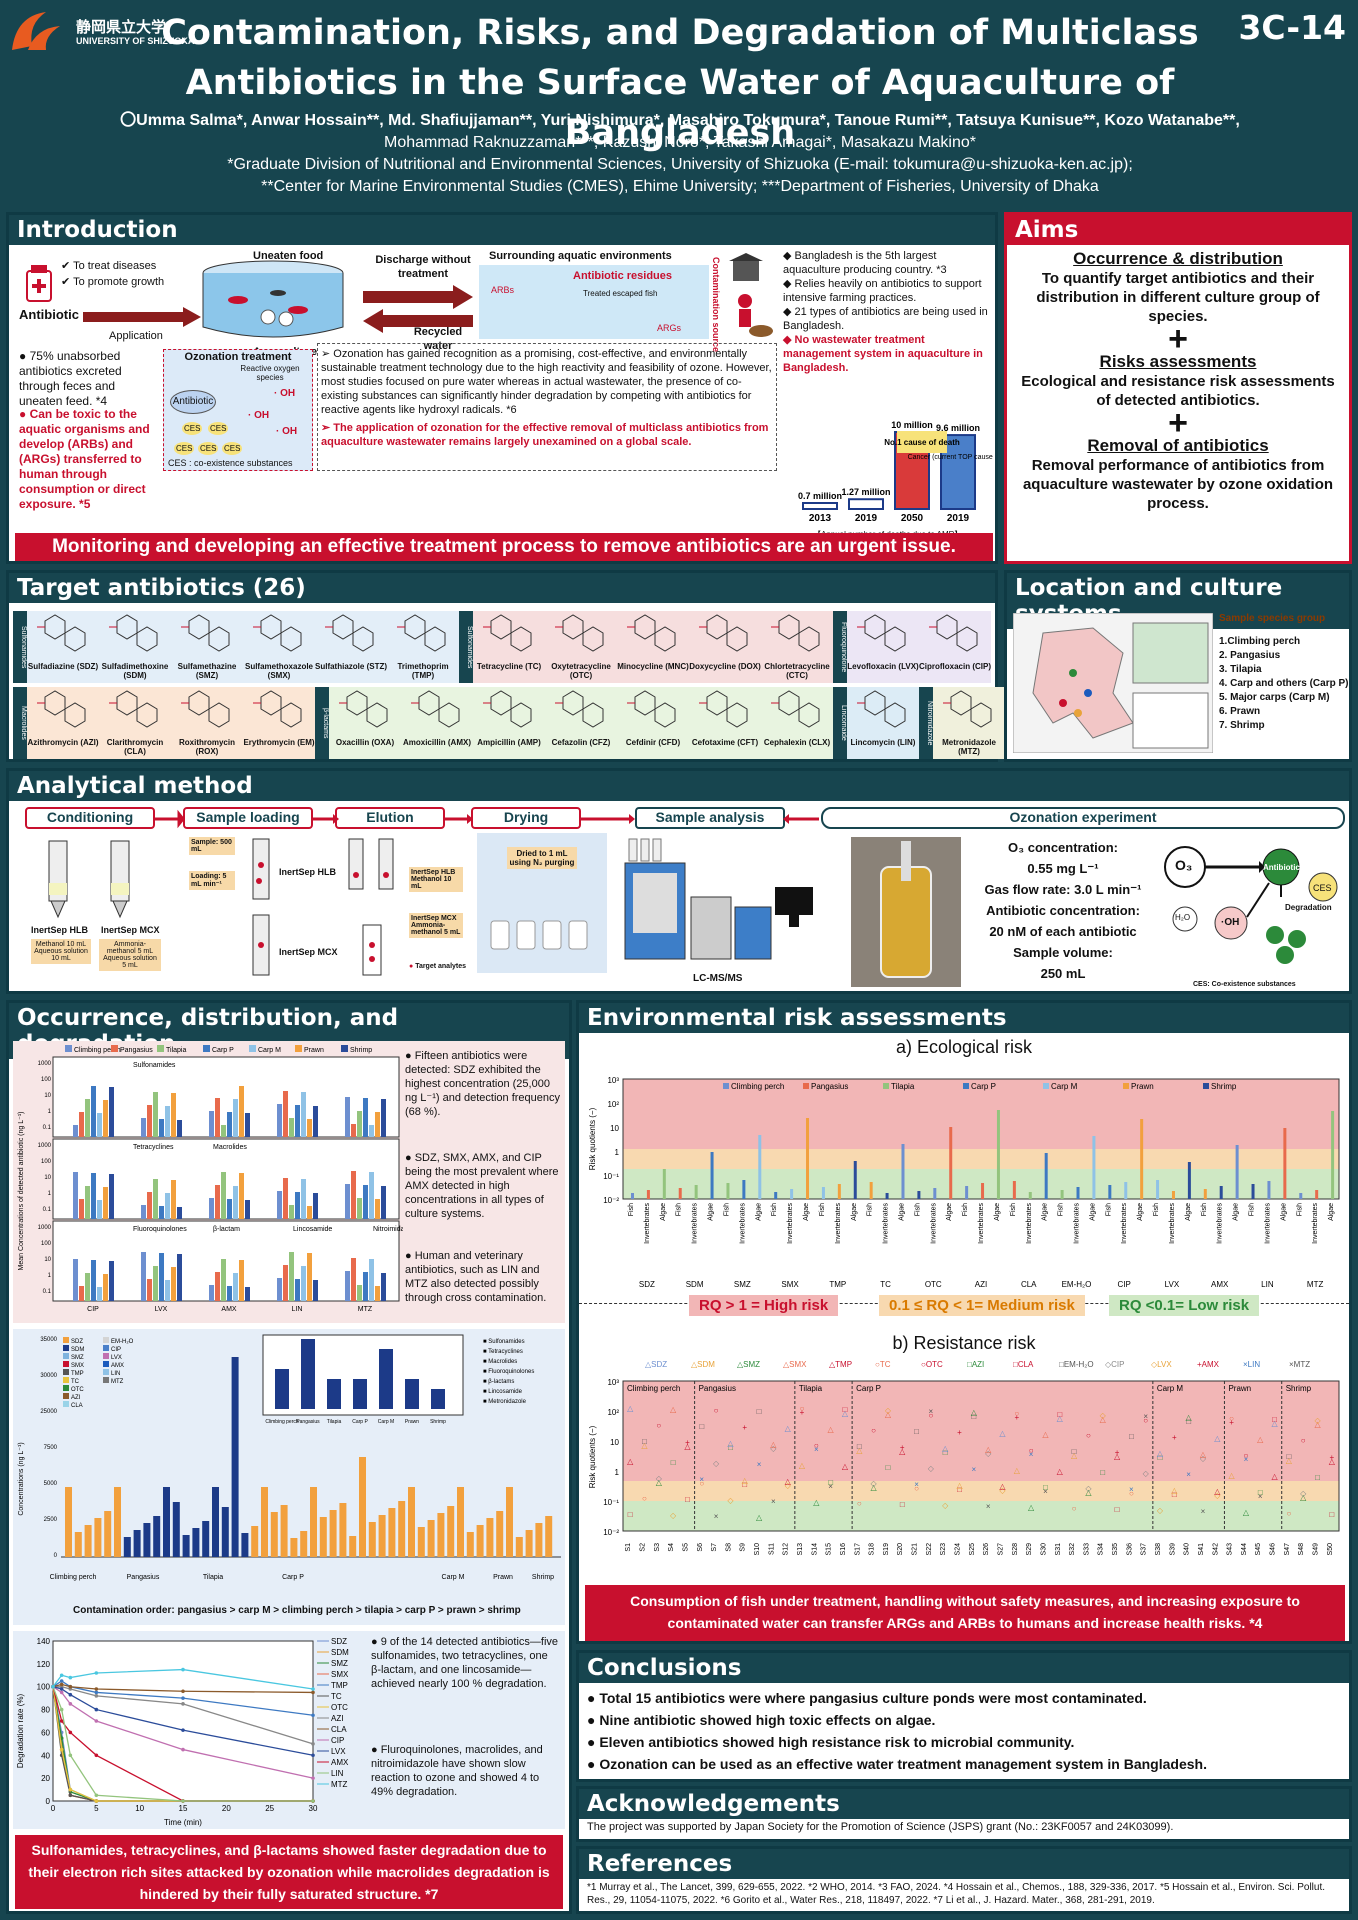 This screenshot has height=1920, width=1358. I want to click on deg-y-tick: 20, so click(45, 1778).